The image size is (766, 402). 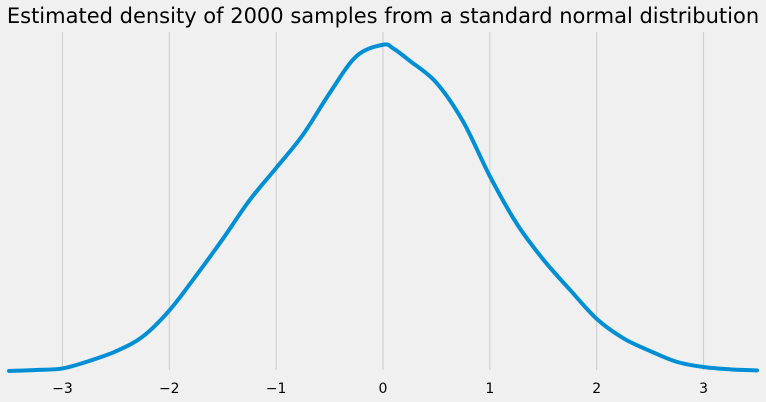 What do you see at coordinates (169, 389) in the screenshot?
I see `x-tick-label: −2` at bounding box center [169, 389].